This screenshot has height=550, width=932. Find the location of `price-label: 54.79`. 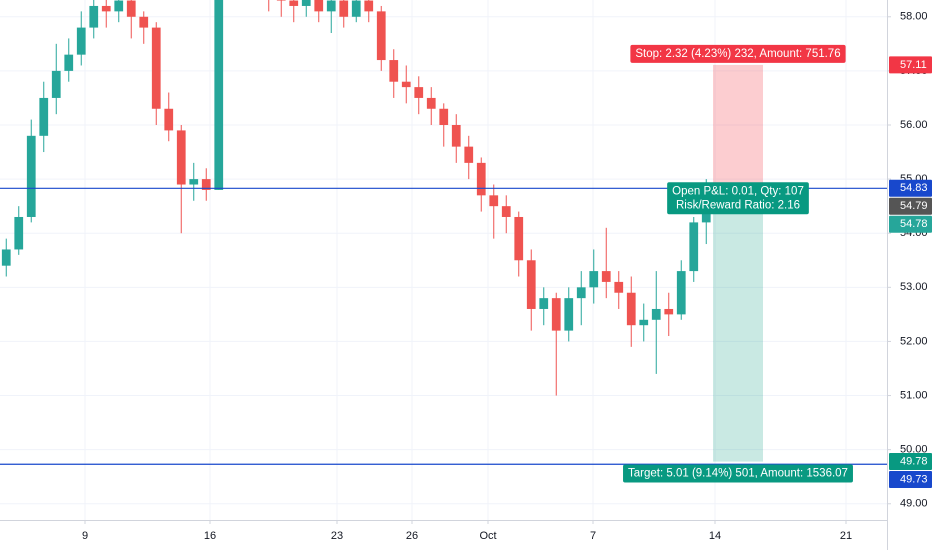

price-label: 54.79 is located at coordinates (914, 206).